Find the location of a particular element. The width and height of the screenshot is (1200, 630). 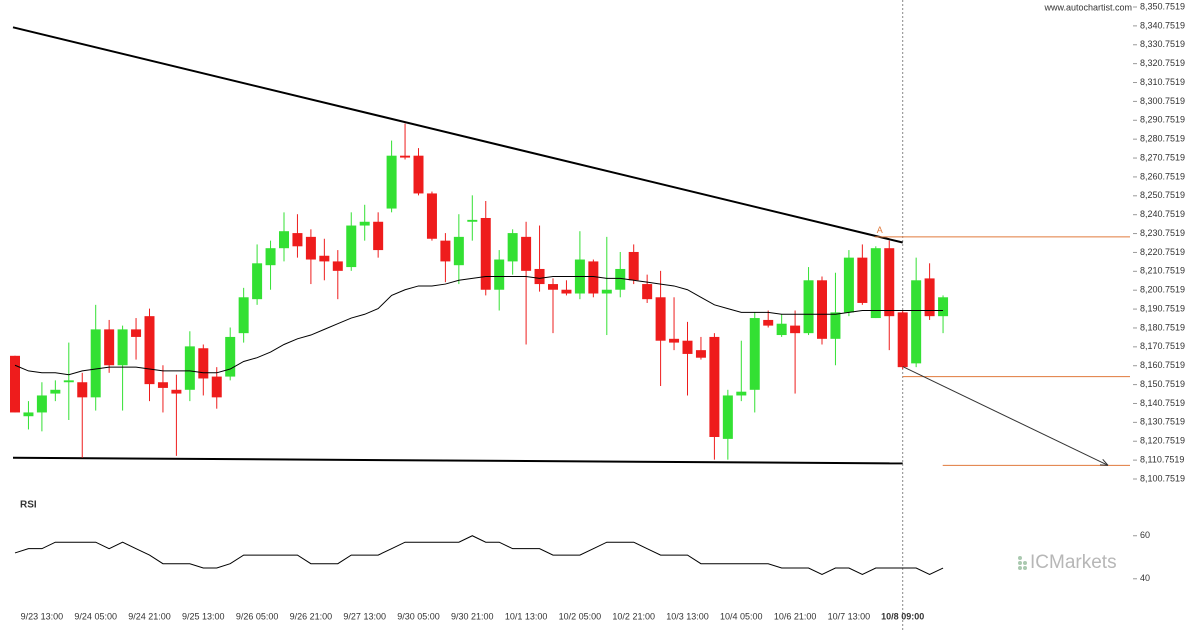

y-tick-label: 8,190.7519 is located at coordinates (1162, 308).